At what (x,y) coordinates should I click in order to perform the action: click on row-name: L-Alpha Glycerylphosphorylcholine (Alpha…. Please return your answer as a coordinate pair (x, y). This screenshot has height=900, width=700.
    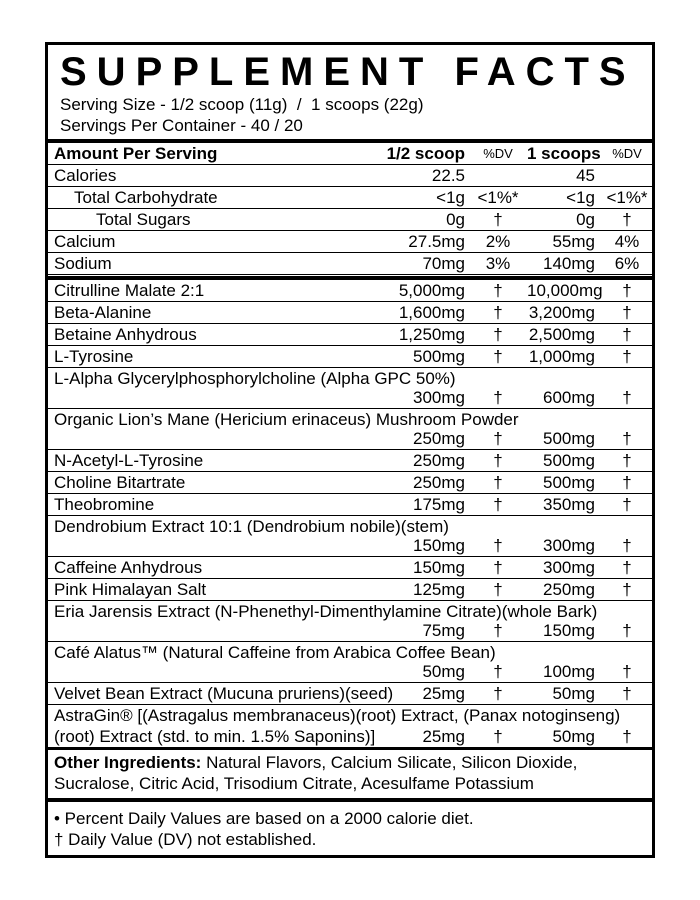
    Looking at the image, I should click on (255, 378).